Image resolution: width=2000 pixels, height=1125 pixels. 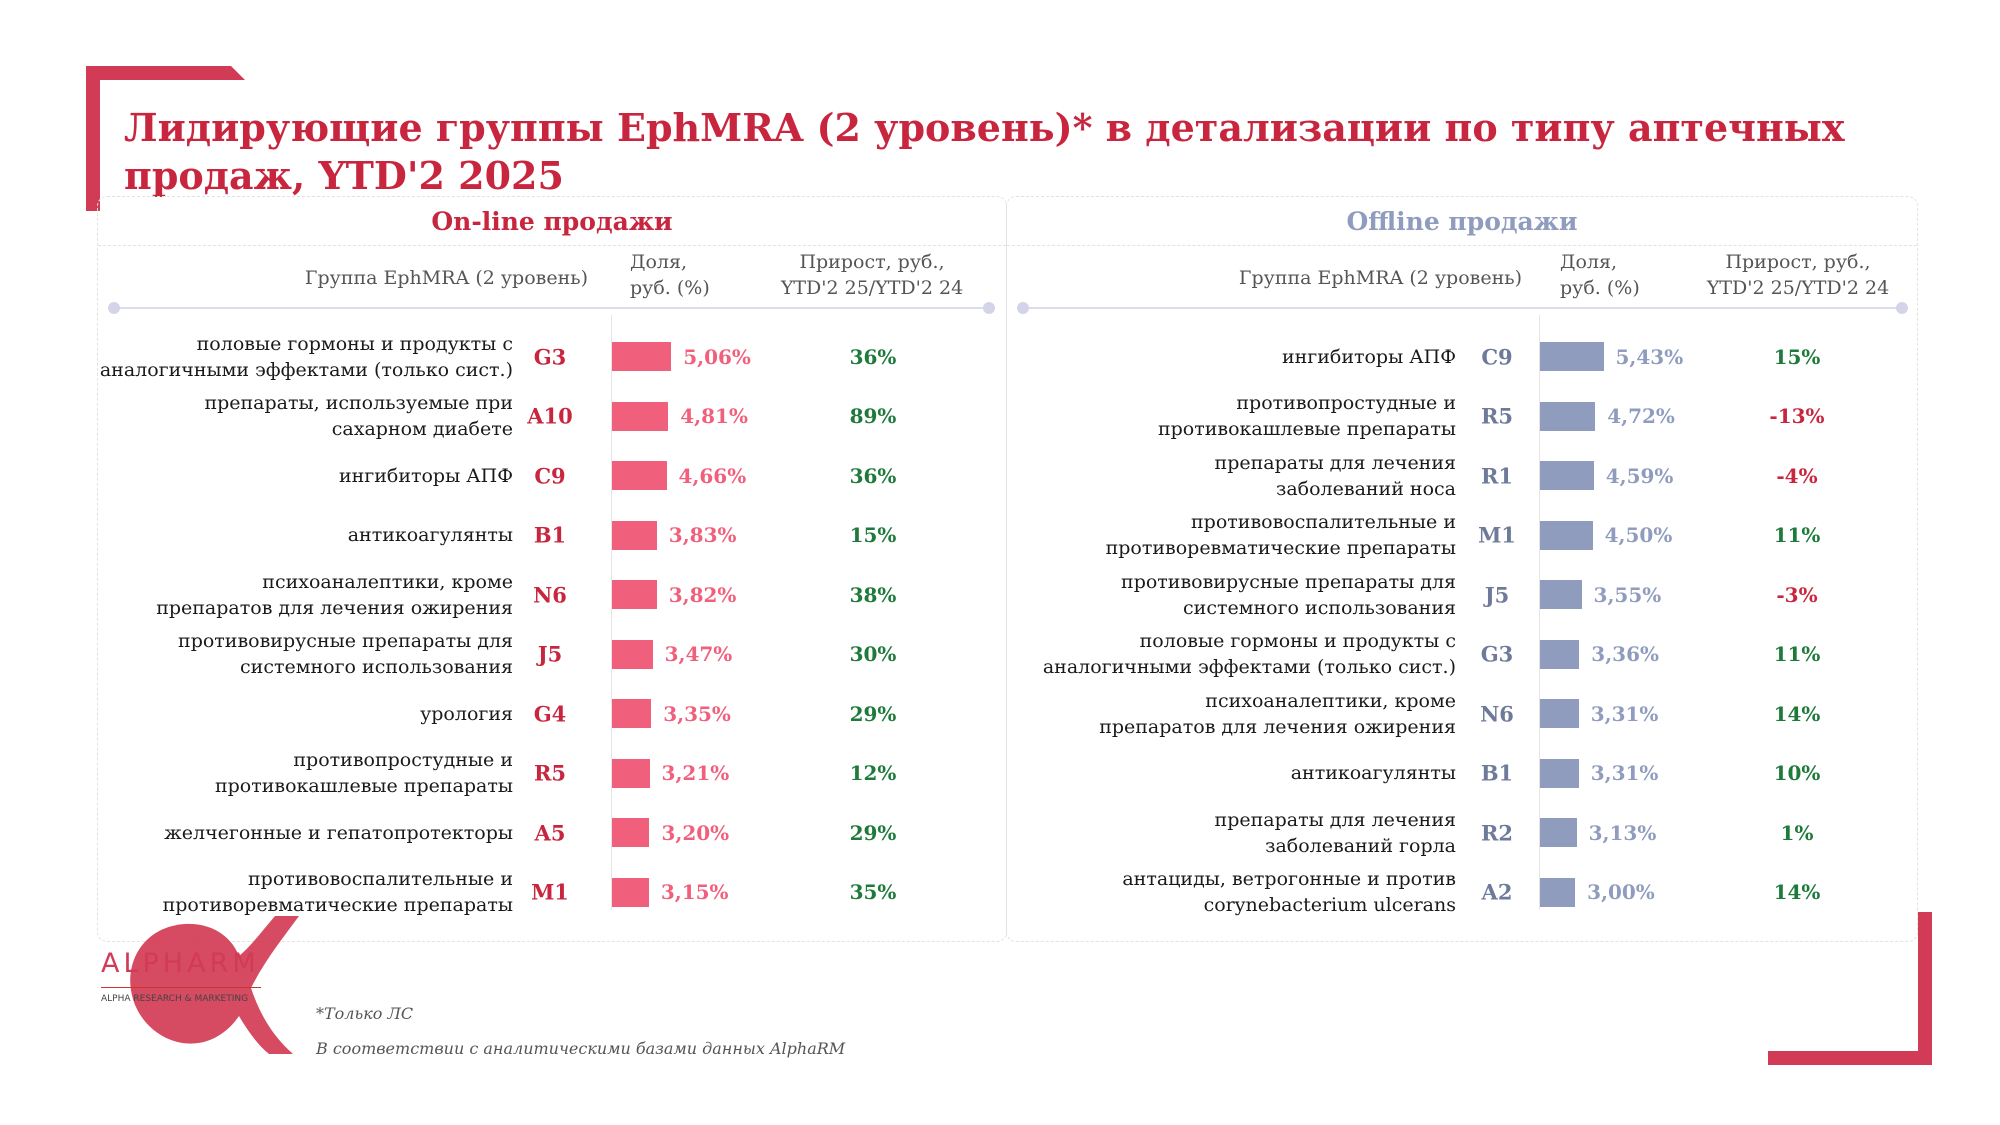 What do you see at coordinates (1627, 594) in the screenshot?
I see `share-label: 3,55%` at bounding box center [1627, 594].